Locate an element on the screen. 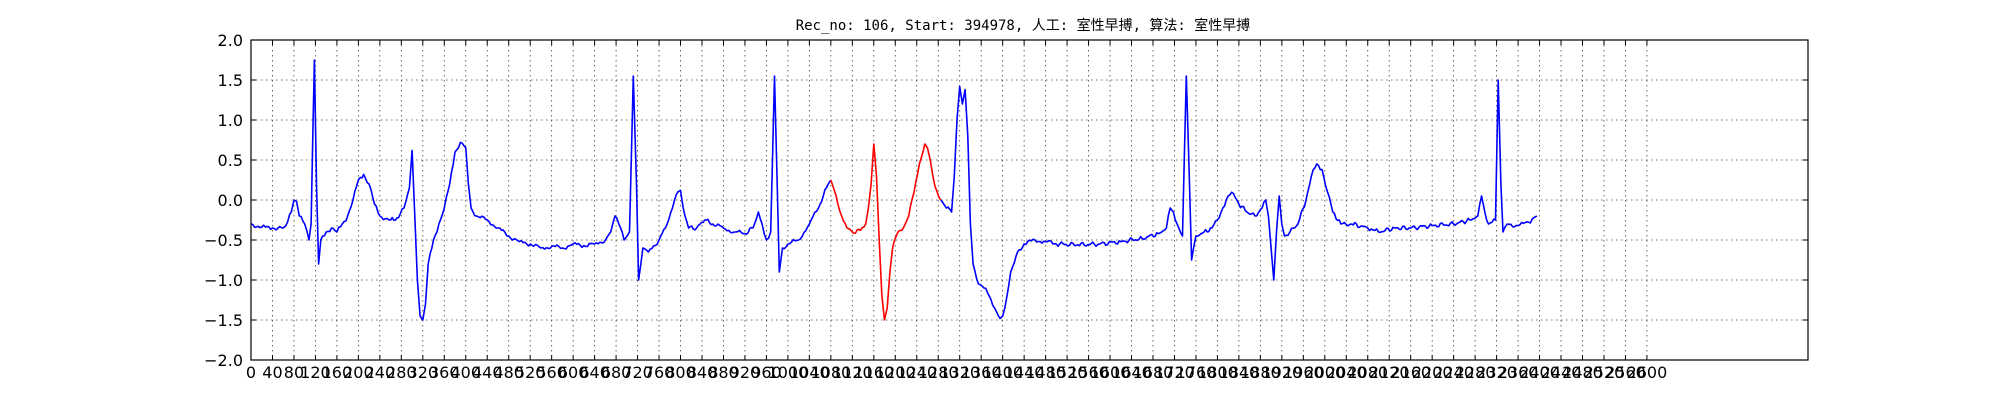  x-tick-label: 1080 is located at coordinates (830, 372).